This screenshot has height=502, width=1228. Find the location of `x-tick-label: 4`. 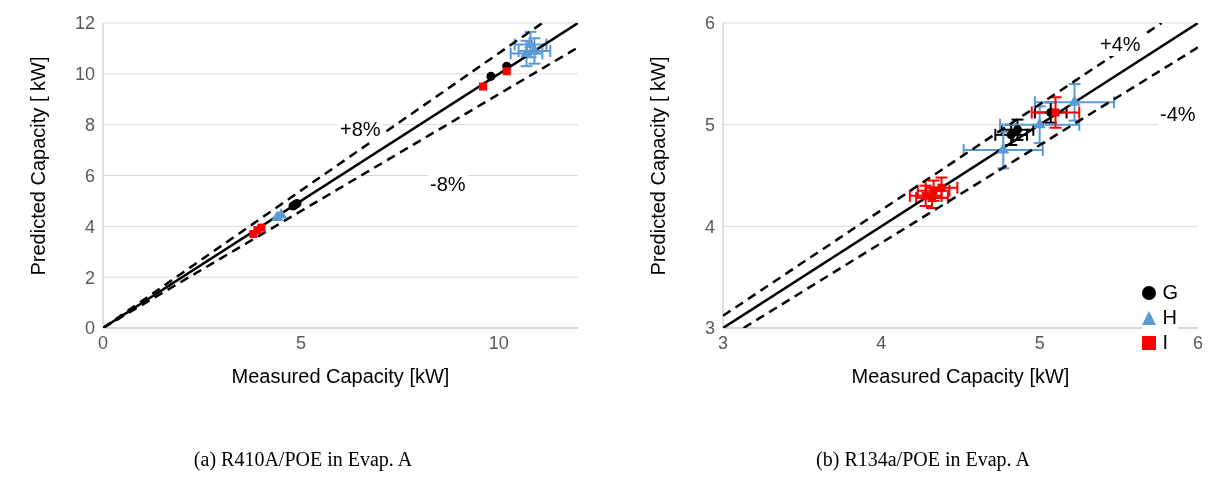

x-tick-label: 4 is located at coordinates (881, 342).